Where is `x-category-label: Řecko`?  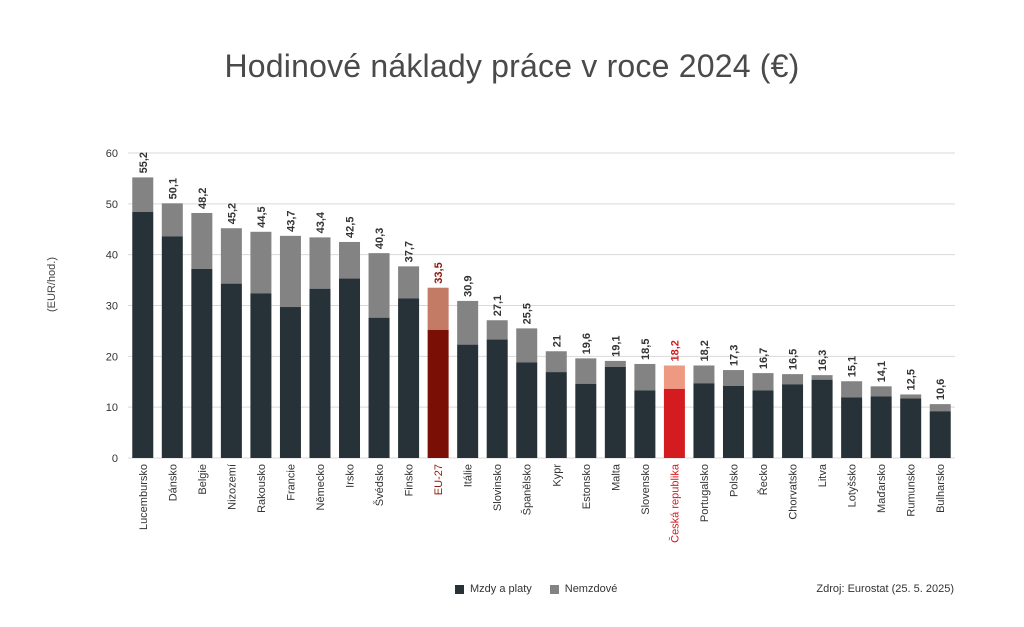 x-category-label: Řecko is located at coordinates (763, 479).